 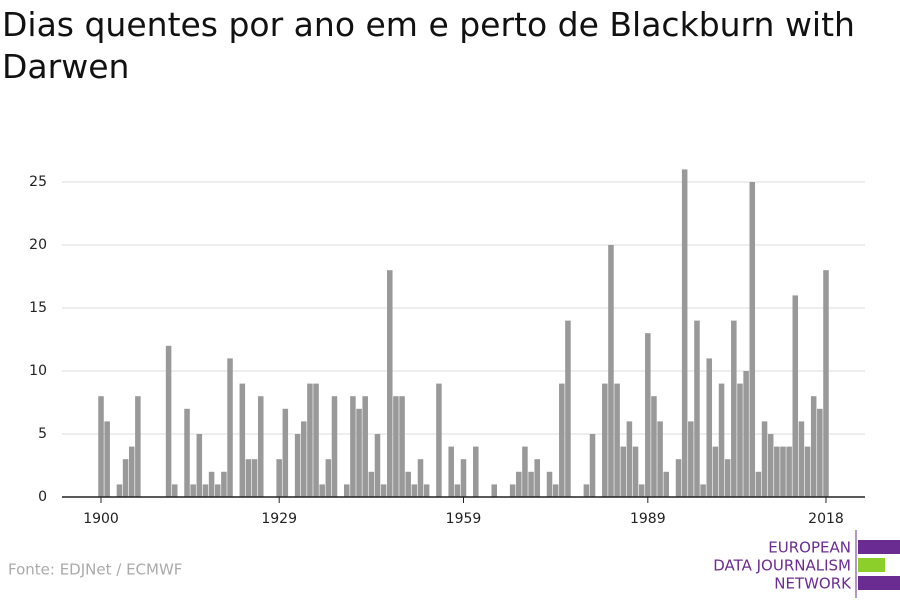 I want to click on x-tick-label: 2018, so click(x=826, y=519).